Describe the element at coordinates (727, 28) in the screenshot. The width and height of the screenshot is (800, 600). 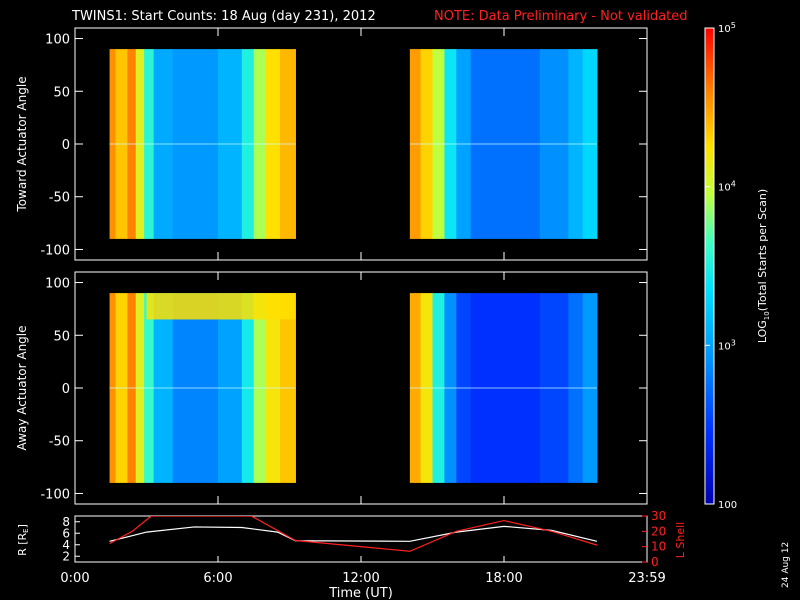
I see `colorbar-tick-label: 10⁵` at that location.